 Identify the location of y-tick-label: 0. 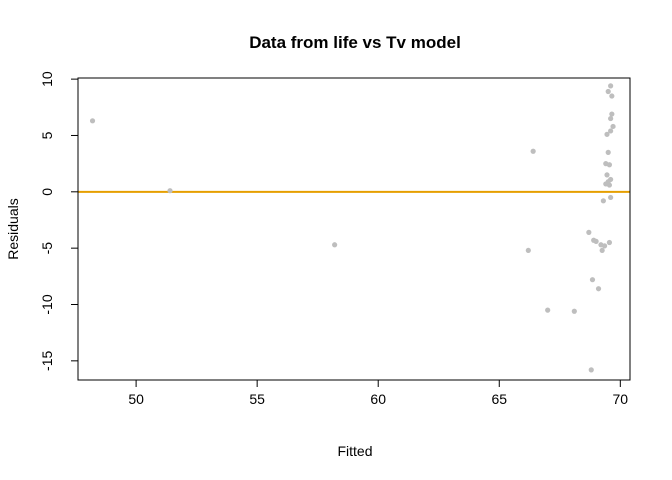
(47, 192).